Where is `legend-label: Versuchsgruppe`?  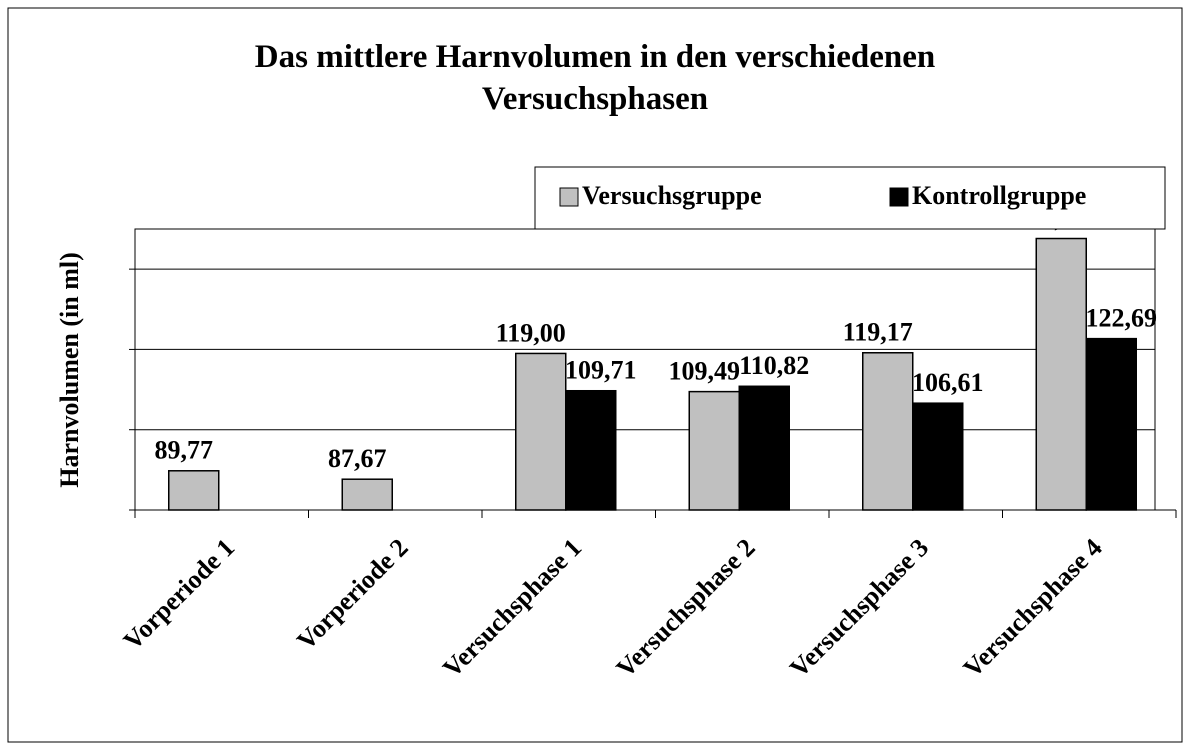 legend-label: Versuchsgruppe is located at coordinates (672, 195).